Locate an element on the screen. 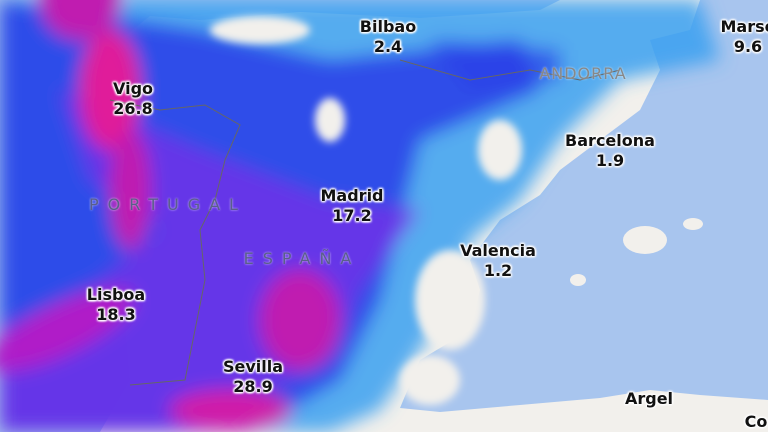 The height and width of the screenshot is (432, 768). city-name: Valencia is located at coordinates (498, 250).